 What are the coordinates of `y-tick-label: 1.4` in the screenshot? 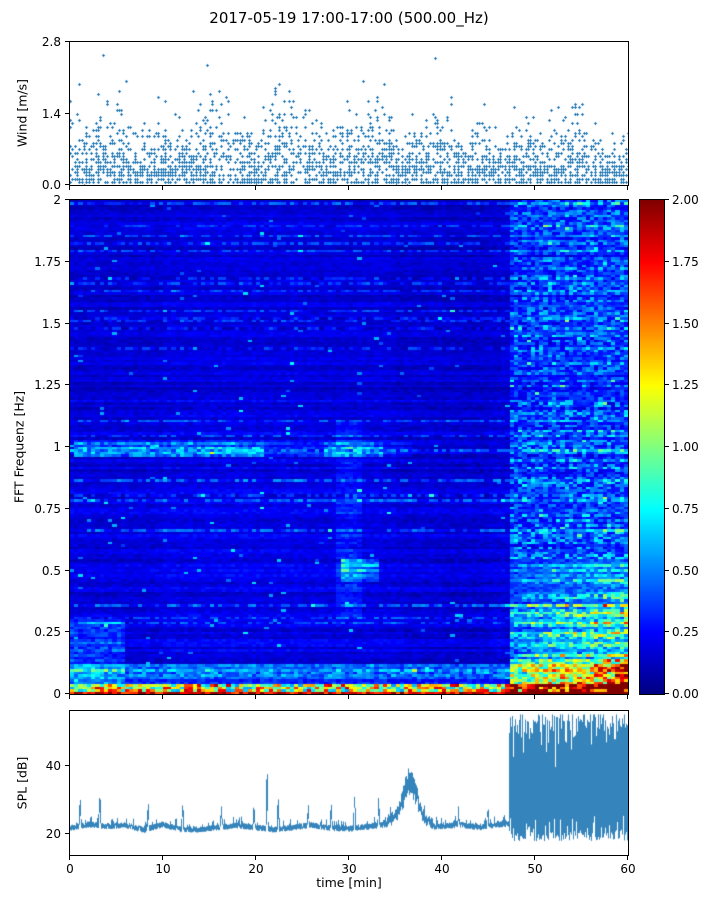 It's located at (51, 114).